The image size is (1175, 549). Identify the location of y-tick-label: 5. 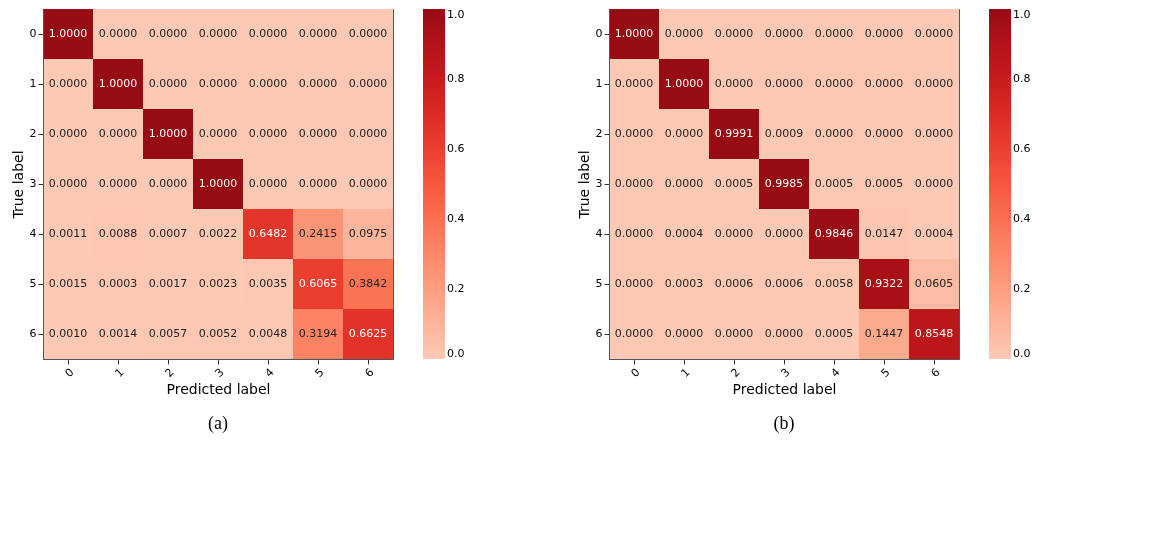
(599, 283).